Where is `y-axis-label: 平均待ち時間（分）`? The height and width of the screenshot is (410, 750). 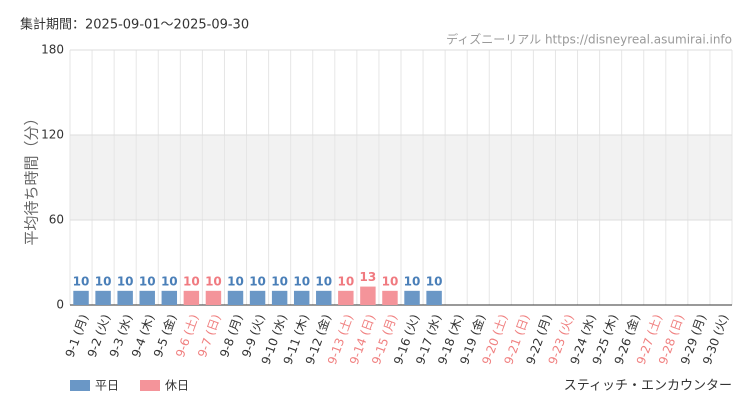
y-axis-label: 平均待ち時間（分） is located at coordinates (32, 177).